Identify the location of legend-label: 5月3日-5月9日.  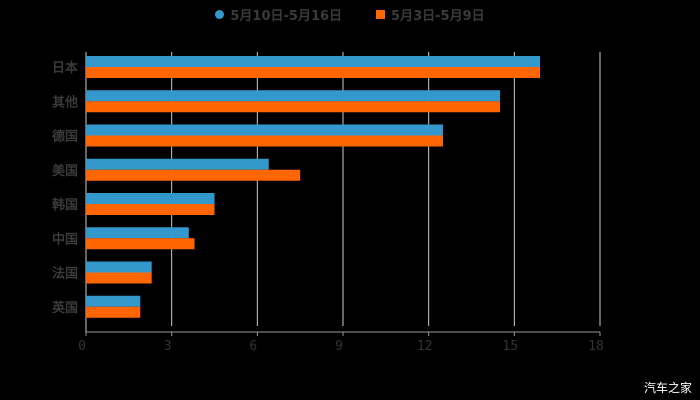
(438, 16).